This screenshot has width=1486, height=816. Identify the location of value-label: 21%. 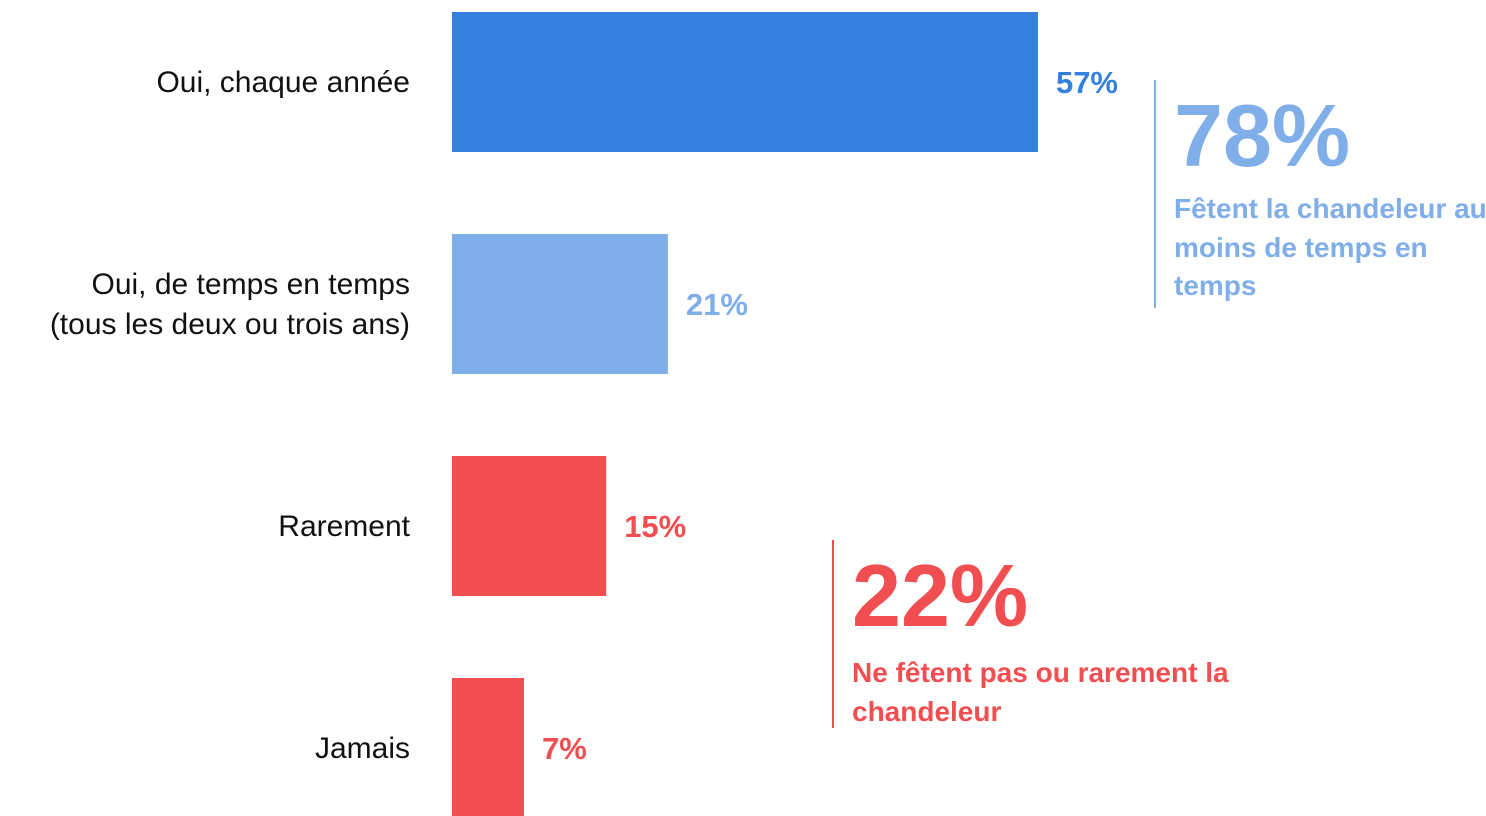
(717, 304).